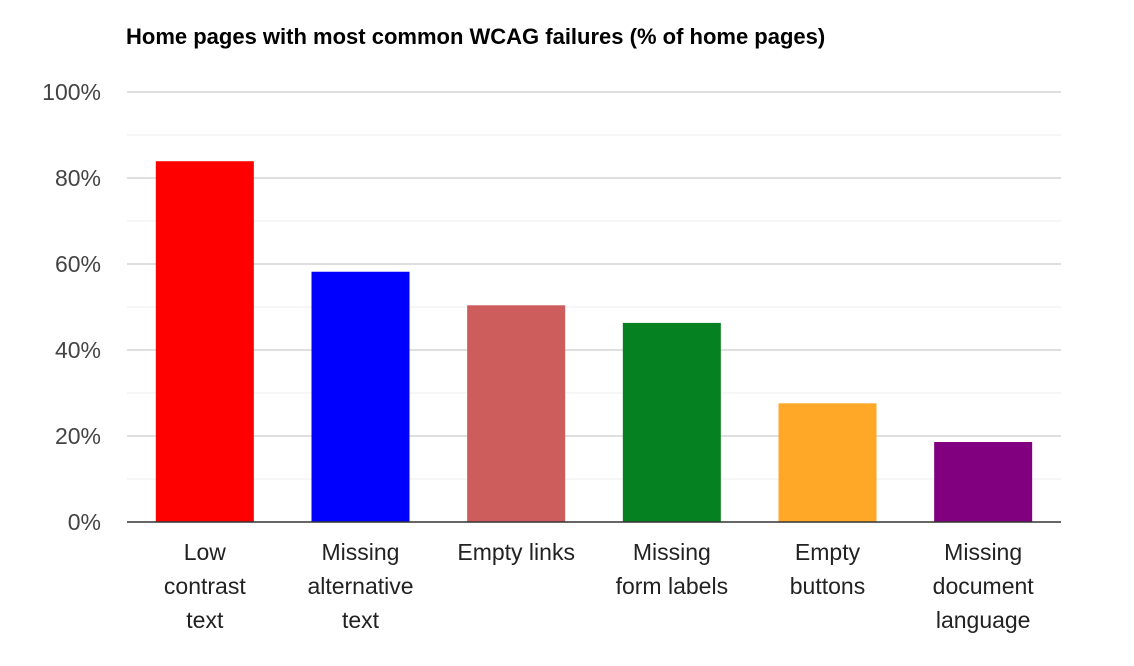 The width and height of the screenshot is (1134, 666). I want to click on x-tick-label: Missing alternative text, so click(360, 586).